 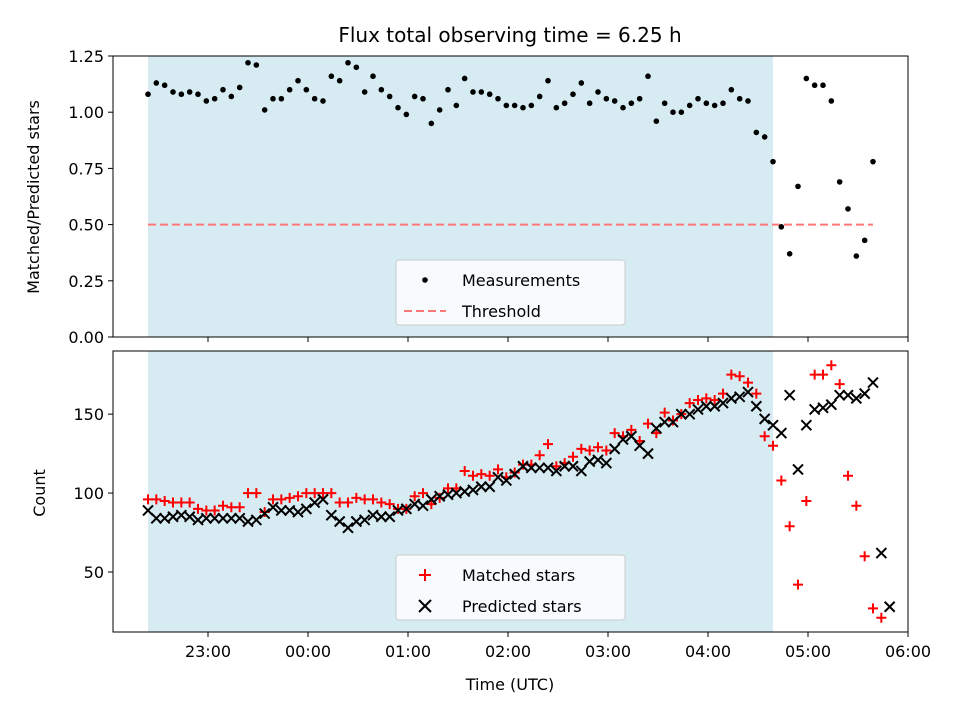 What do you see at coordinates (608, 651) in the screenshot?
I see `x-tick-label: 03:00` at bounding box center [608, 651].